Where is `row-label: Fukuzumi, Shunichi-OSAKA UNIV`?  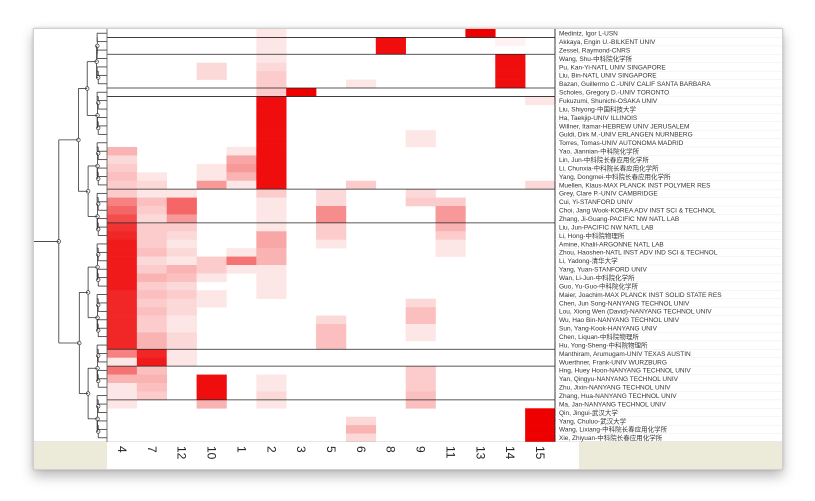 row-label: Fukuzumi, Shunichi-OSAKA UNIV is located at coordinates (608, 101).